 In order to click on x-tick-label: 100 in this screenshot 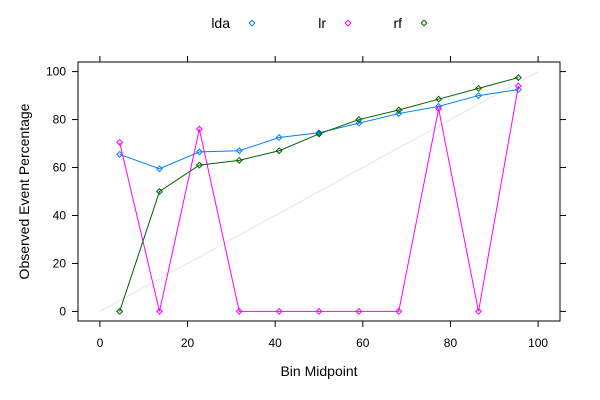, I will do `click(538, 343)`.